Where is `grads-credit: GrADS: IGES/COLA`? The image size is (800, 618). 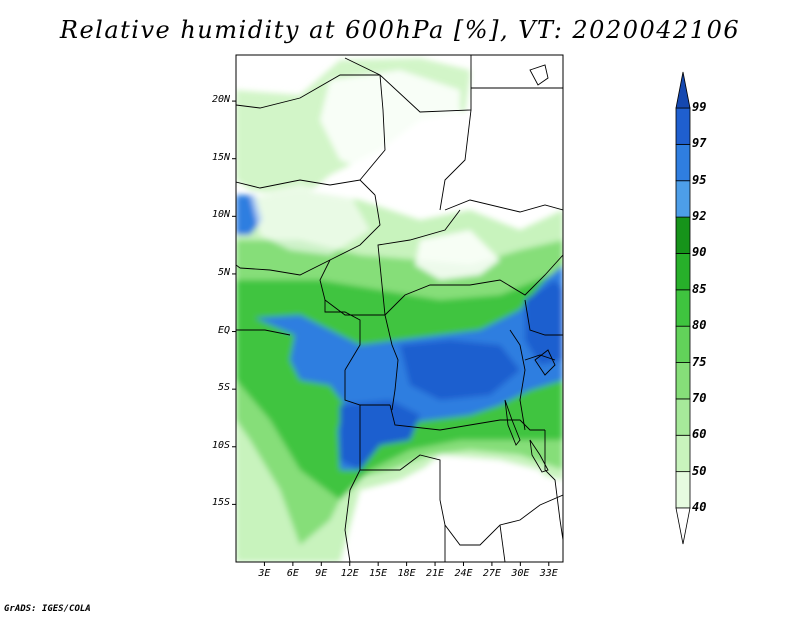 grads-credit: GrADS: IGES/COLA is located at coordinates (47, 609).